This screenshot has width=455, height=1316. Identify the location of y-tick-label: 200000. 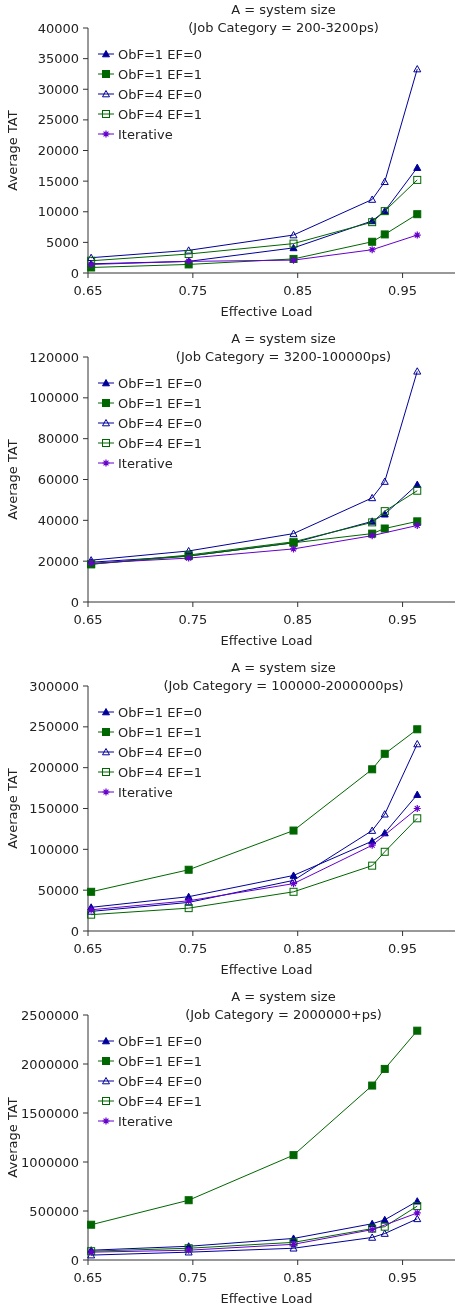
(54, 768).